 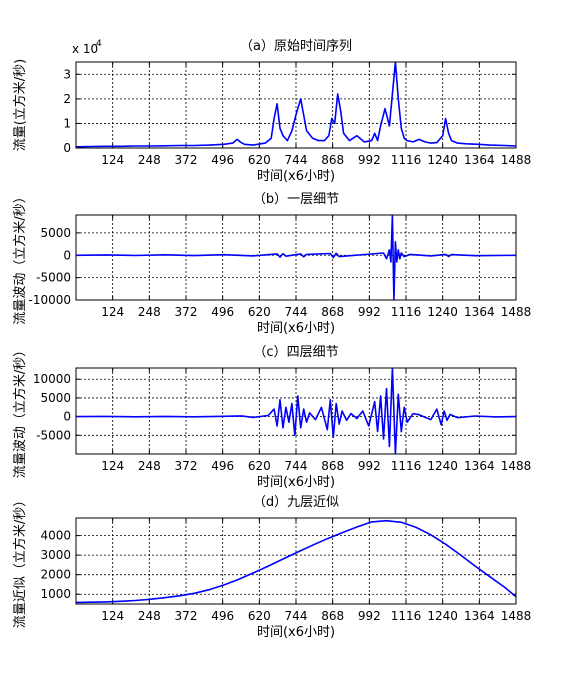 I want to click on x-tick-label-d: 992, so click(x=369, y=616).